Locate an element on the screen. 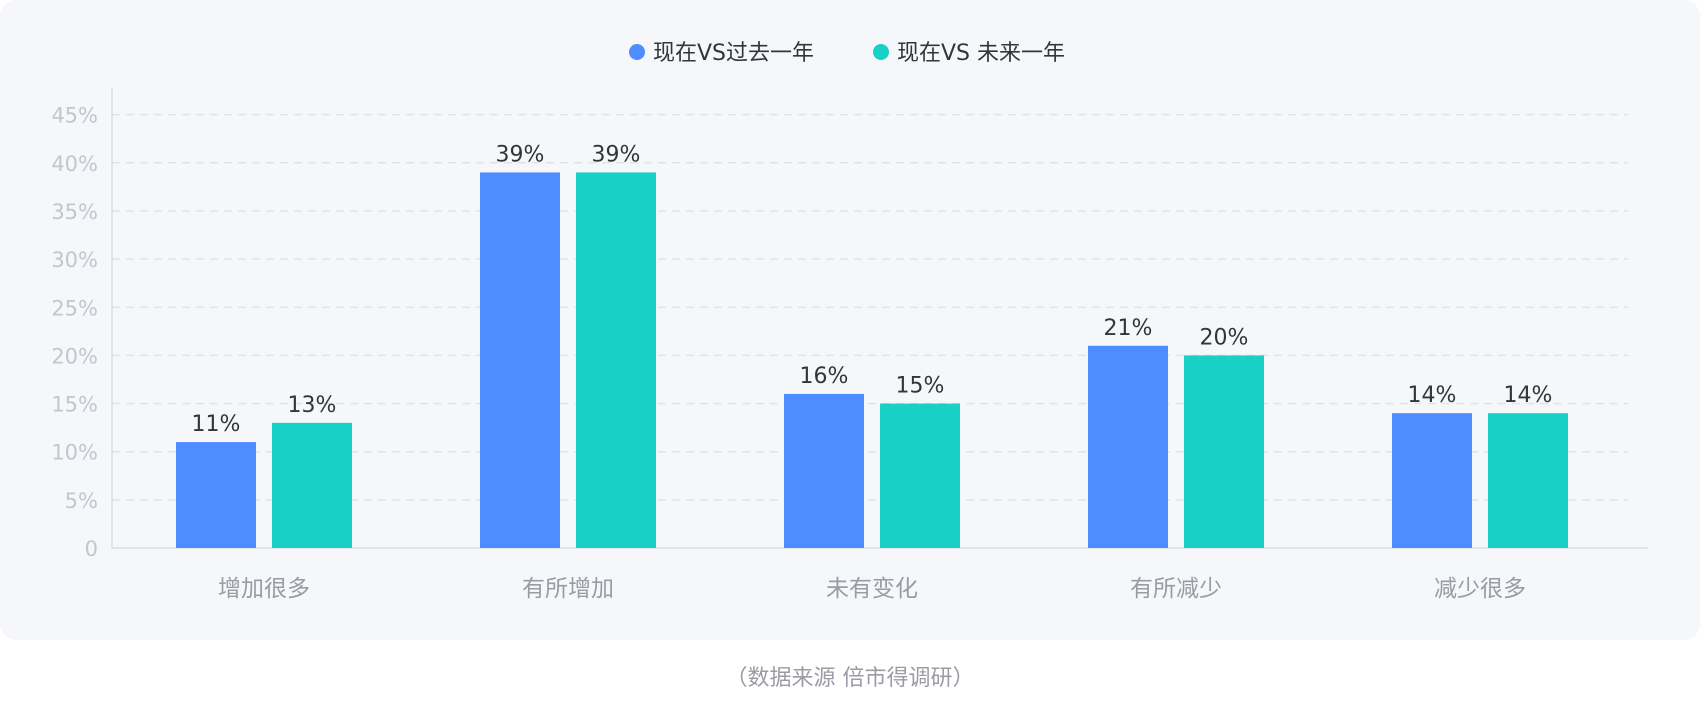 This screenshot has height=712, width=1700. y-tick-label: 0 is located at coordinates (91, 549).